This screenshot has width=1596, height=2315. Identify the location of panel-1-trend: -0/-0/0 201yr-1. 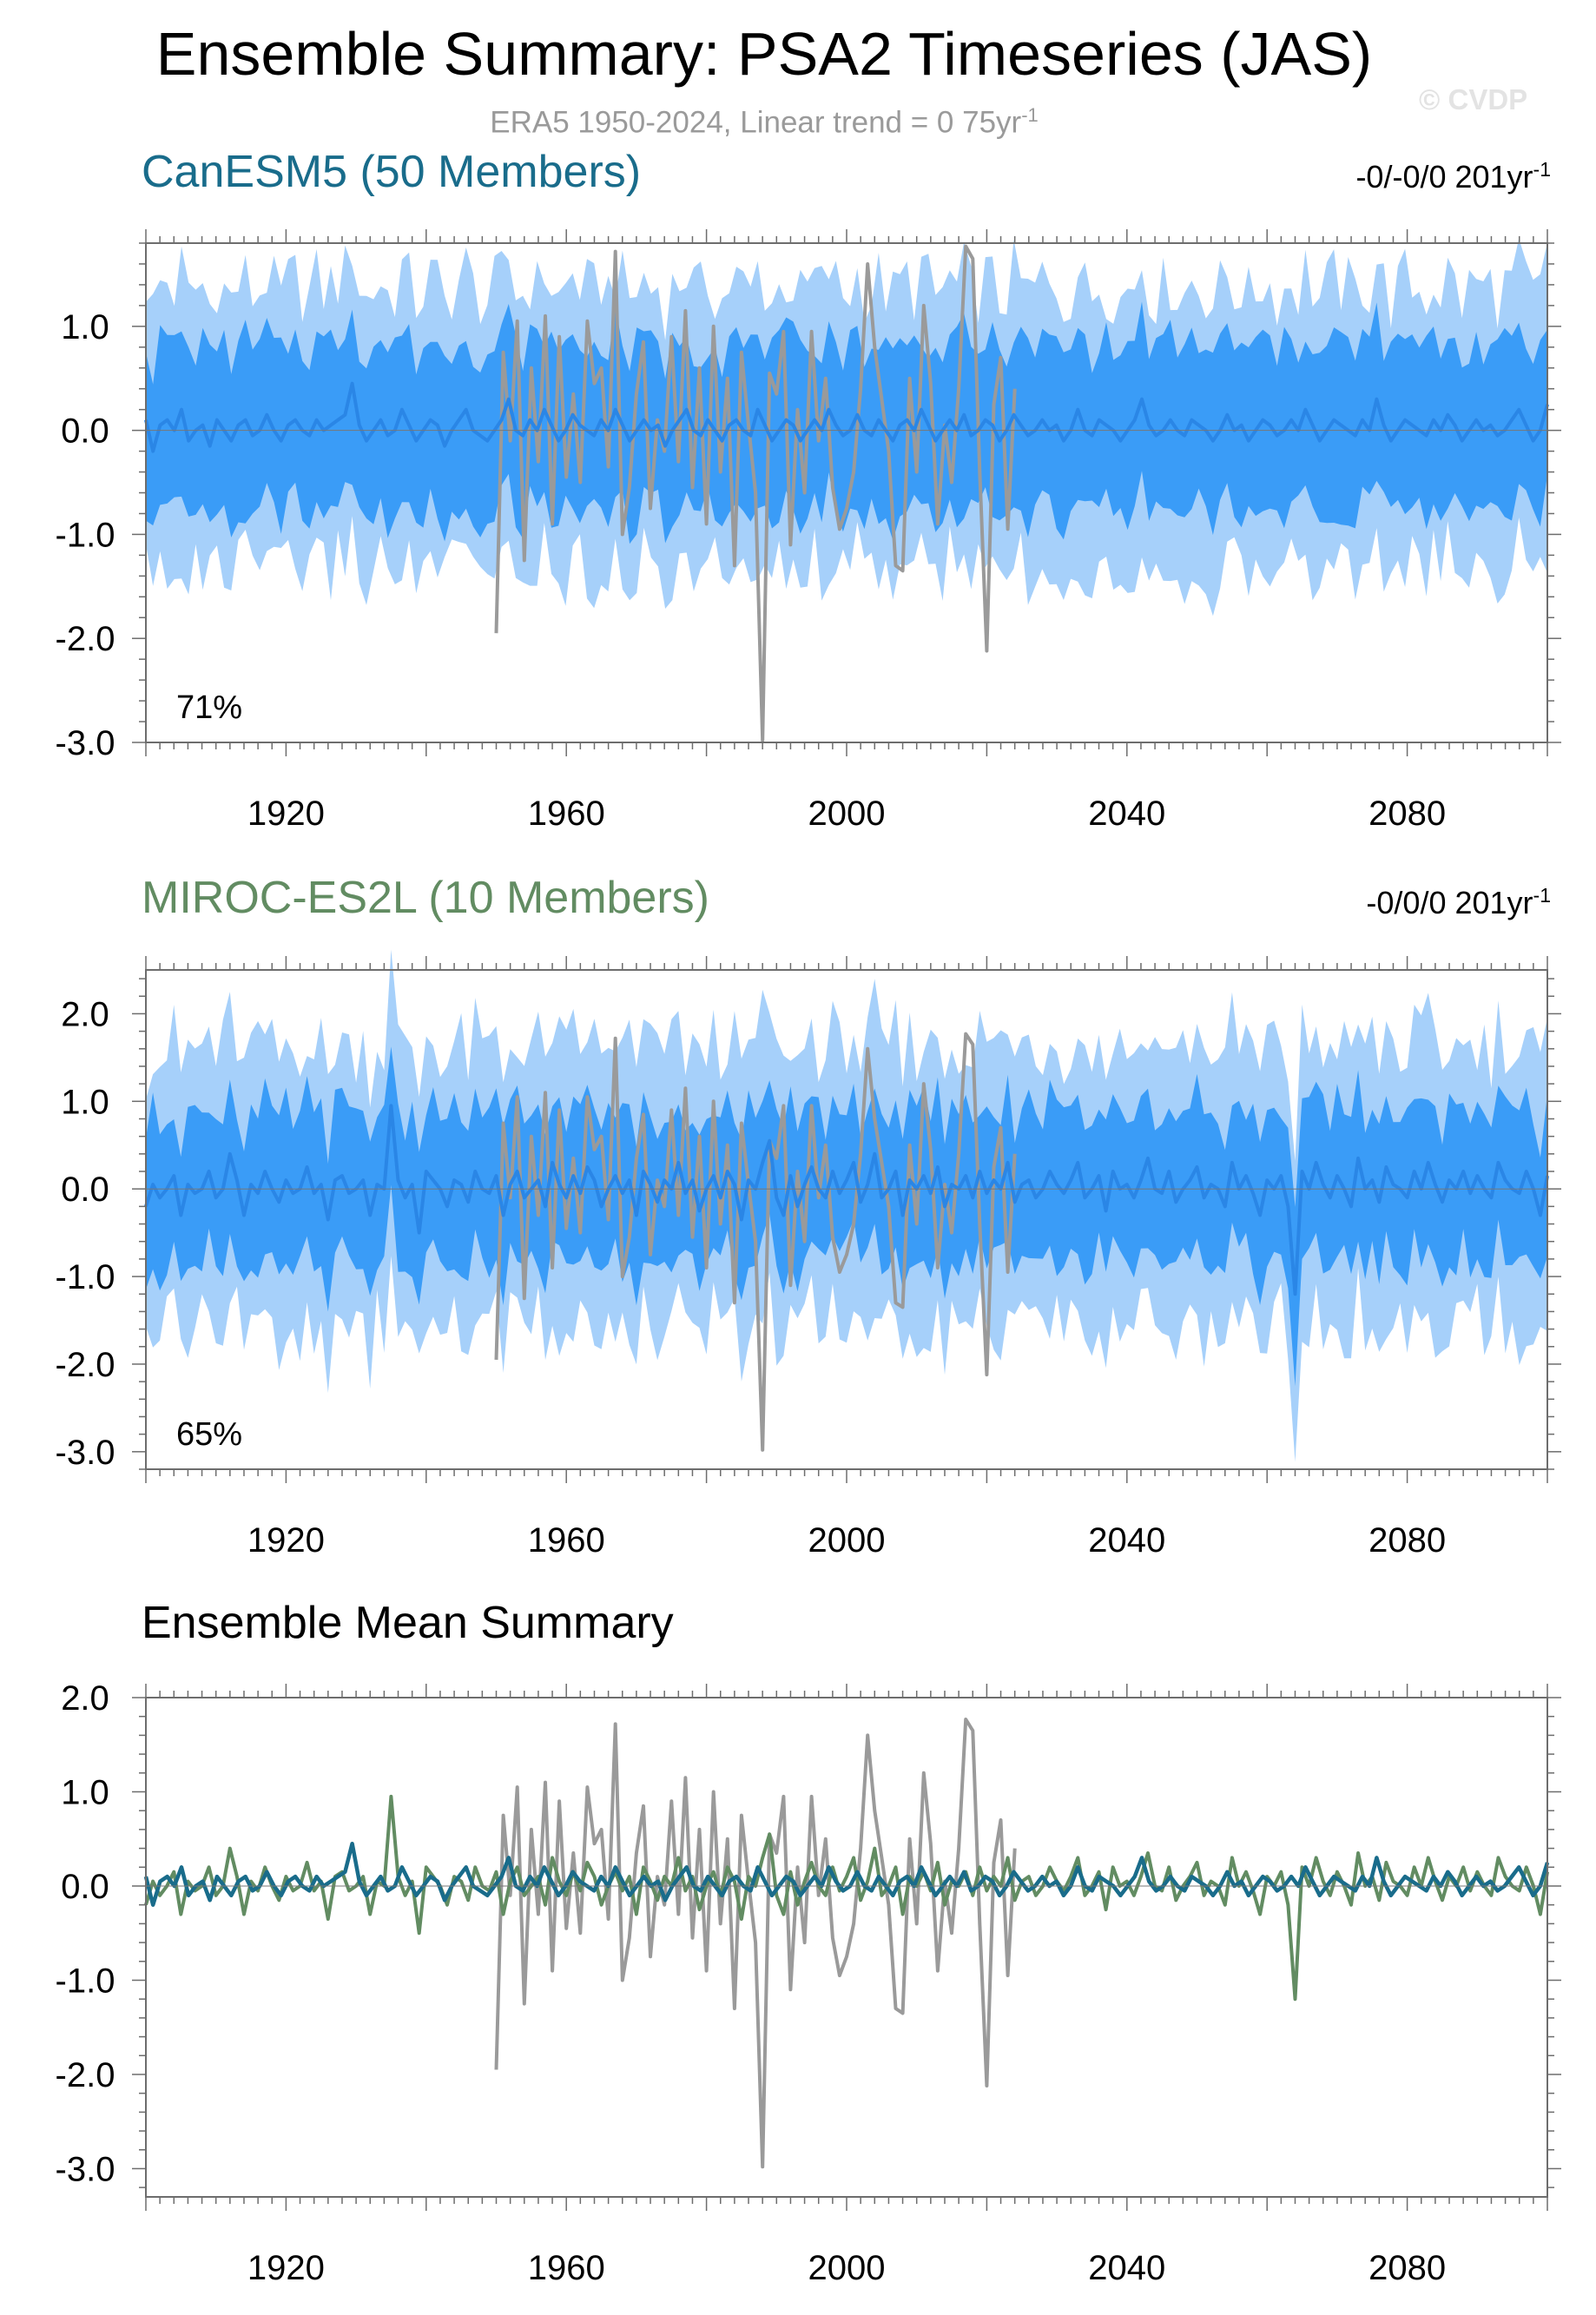
(1453, 176).